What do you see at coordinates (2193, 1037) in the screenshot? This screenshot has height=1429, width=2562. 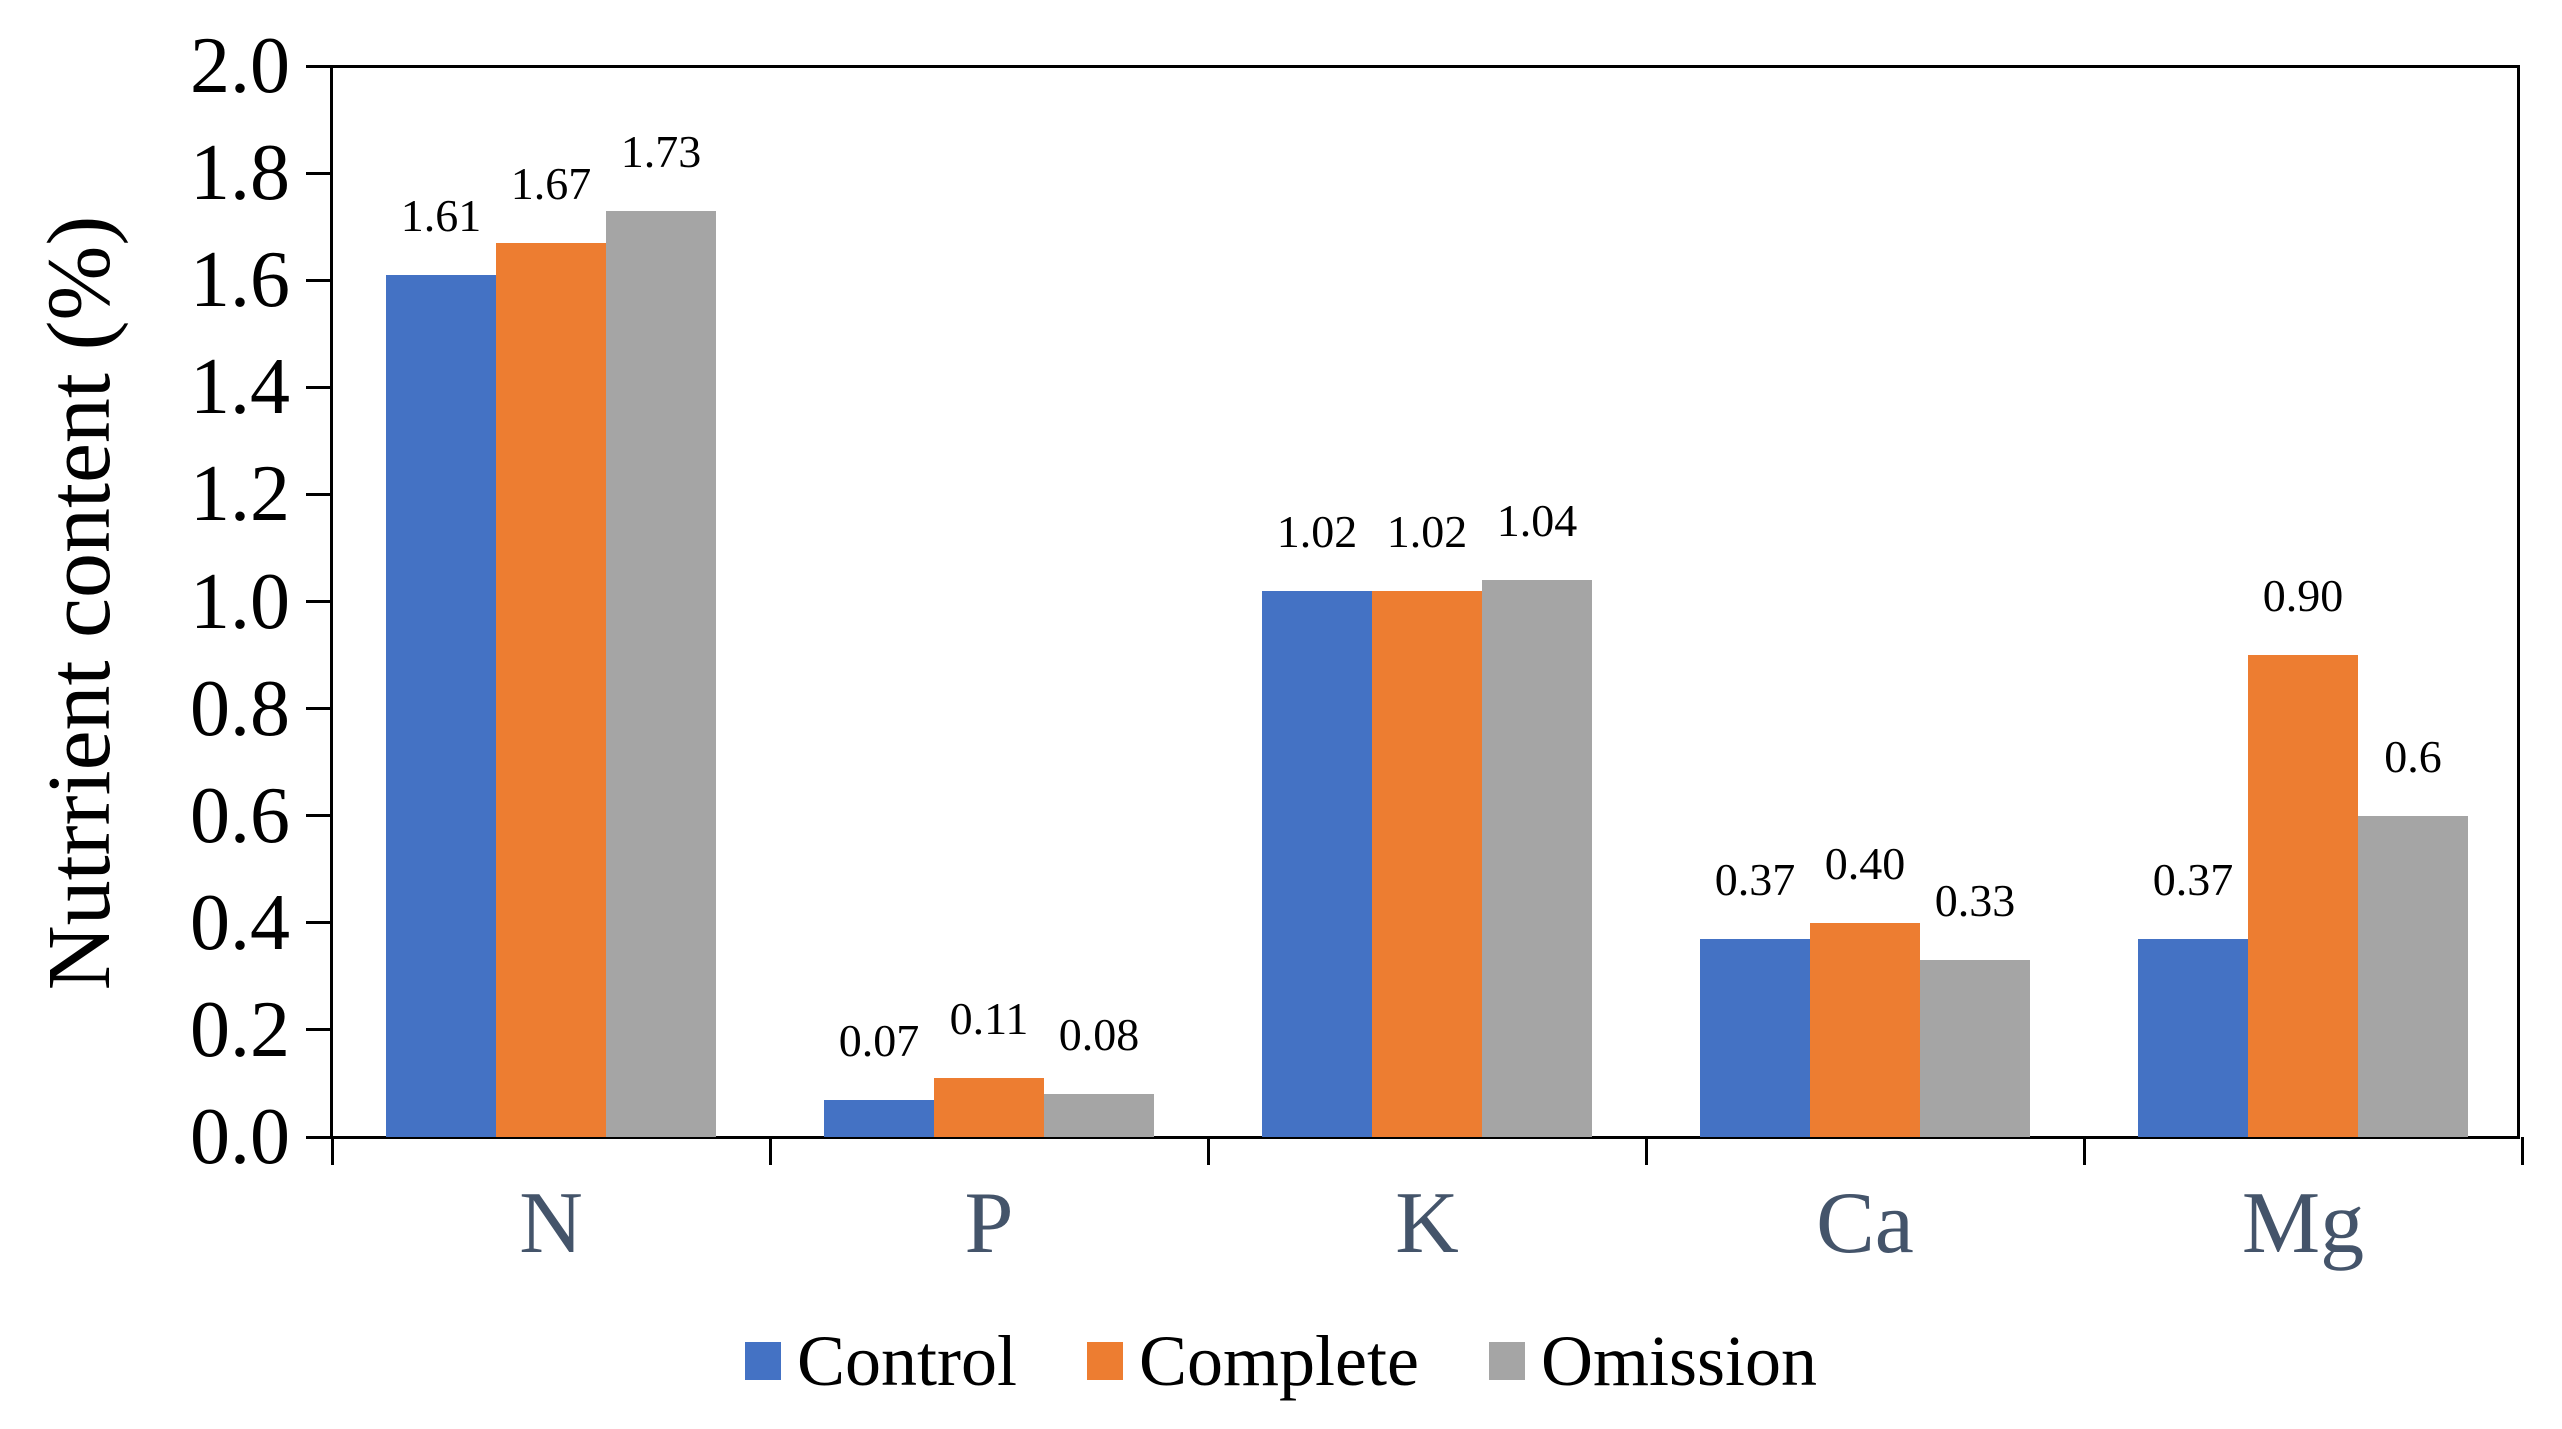 I see `bar-control-Mg` at bounding box center [2193, 1037].